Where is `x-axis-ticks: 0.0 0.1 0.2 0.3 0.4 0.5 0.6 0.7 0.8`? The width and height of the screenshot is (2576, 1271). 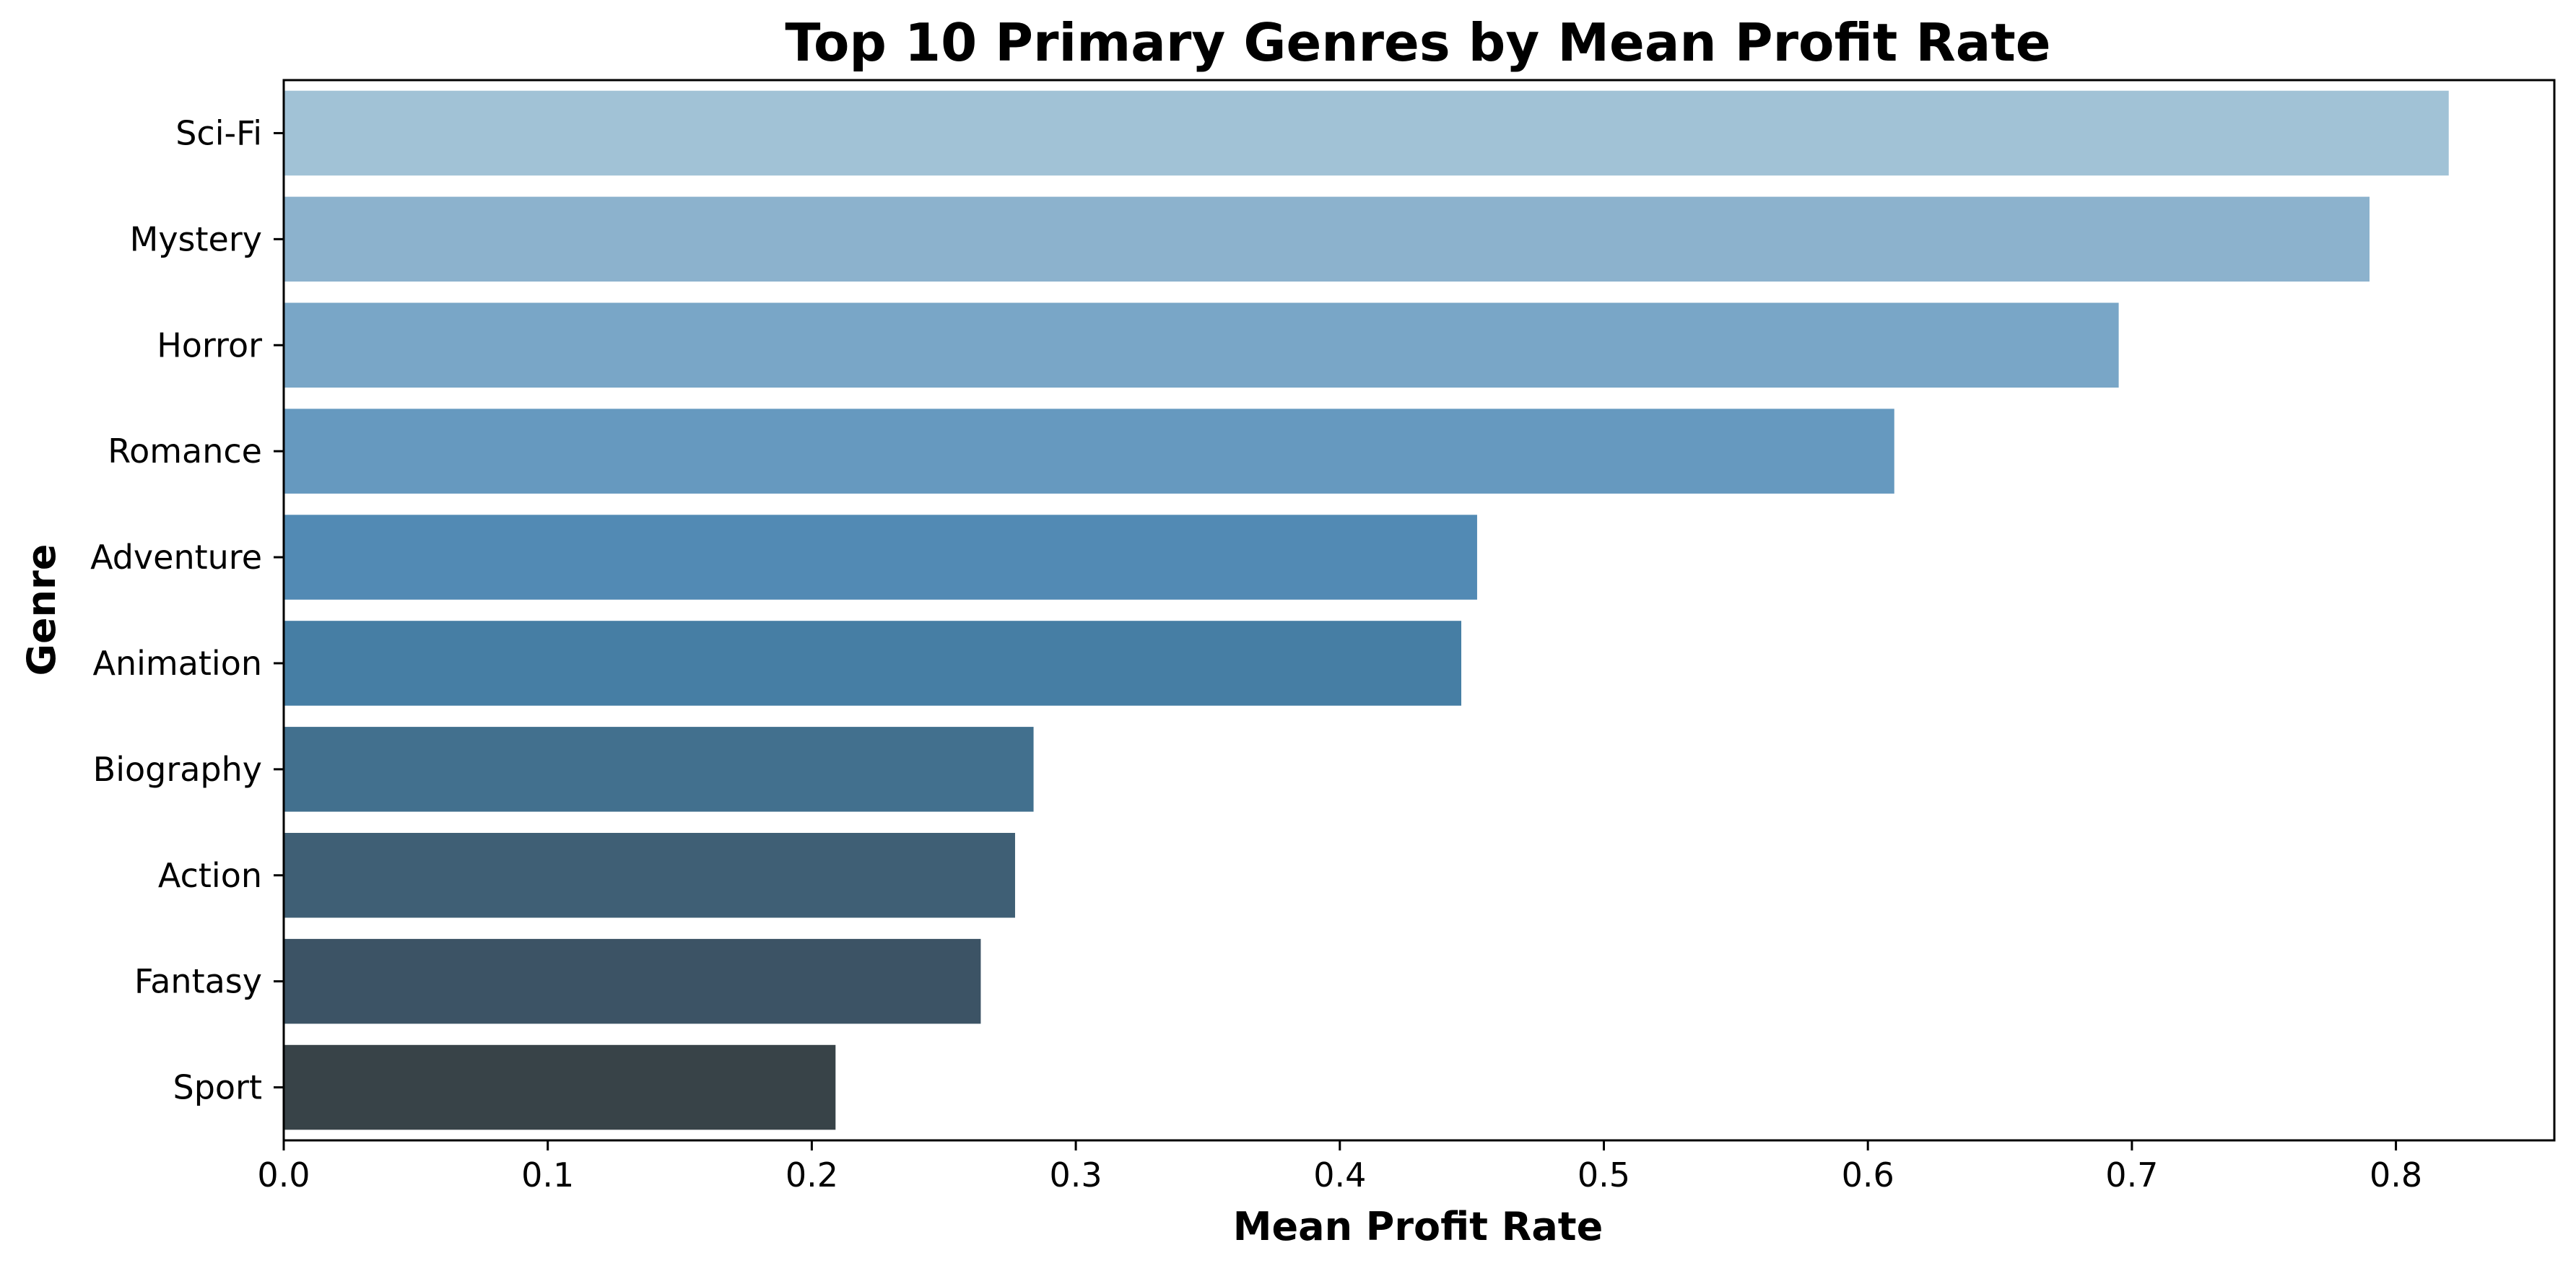 x-axis-ticks: 0.0 0.1 0.2 0.3 0.4 0.5 0.6 0.7 0.8 is located at coordinates (1339, 1167).